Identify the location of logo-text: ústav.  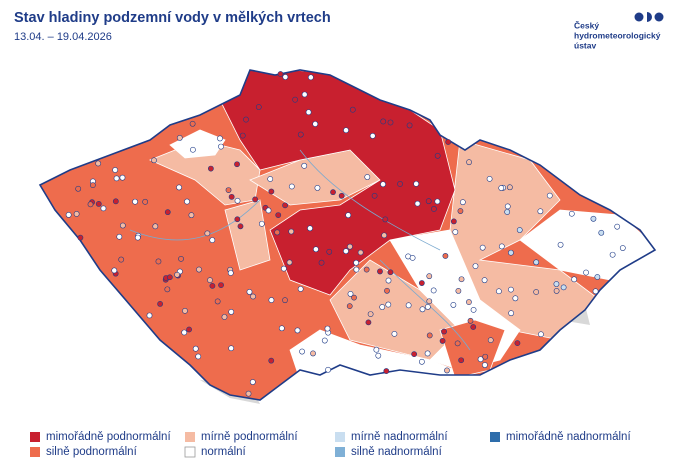
(585, 45).